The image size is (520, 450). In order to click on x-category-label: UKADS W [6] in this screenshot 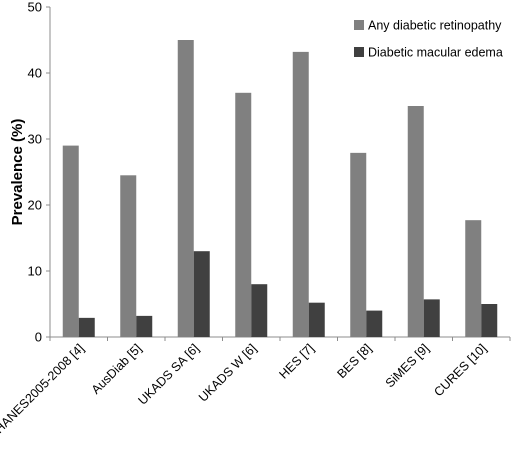, I will do `click(227, 372)`.